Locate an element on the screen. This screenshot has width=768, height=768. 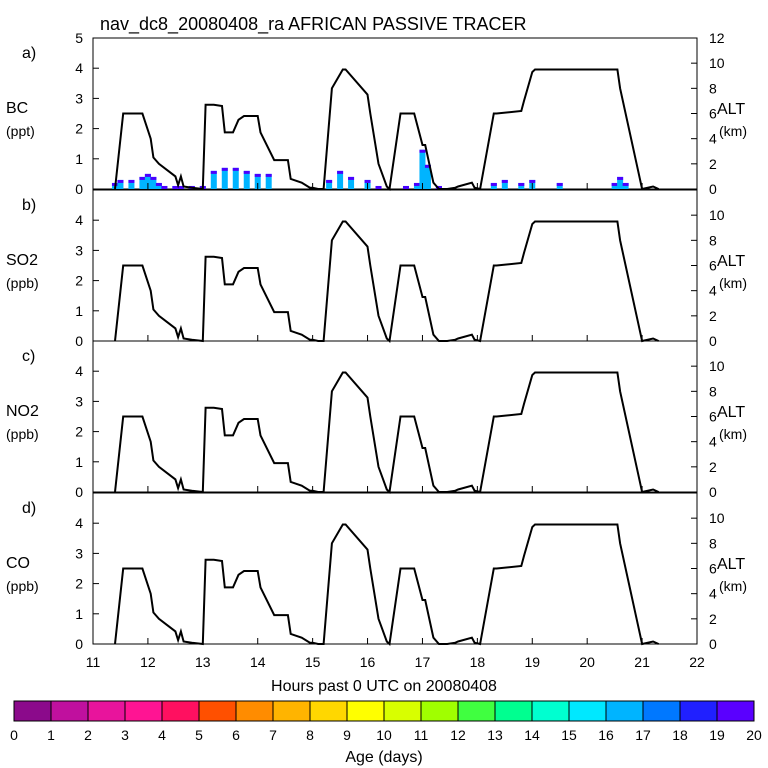
colorbar-tick-label: 7 is located at coordinates (273, 735).